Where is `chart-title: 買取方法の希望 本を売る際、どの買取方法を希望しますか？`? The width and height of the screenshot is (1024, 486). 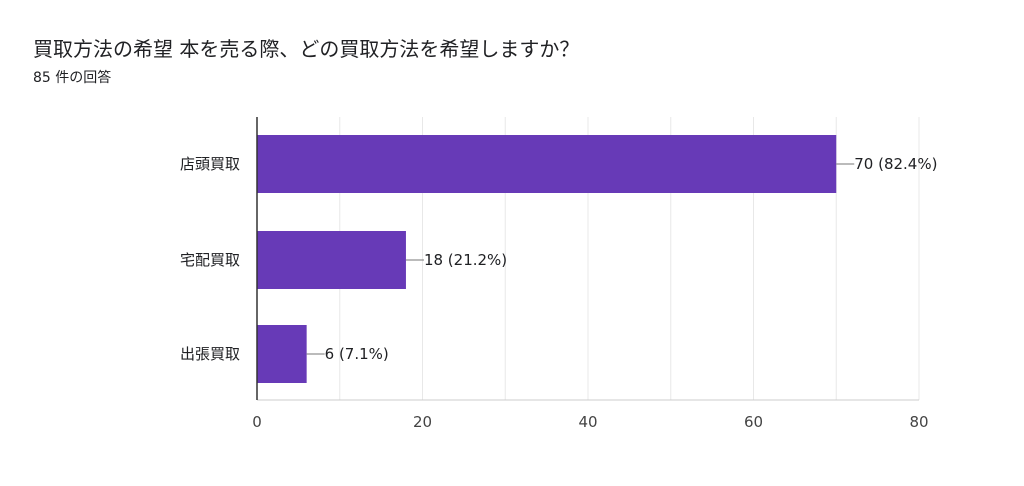
chart-title: 買取方法の希望 本を売る際、どの買取方法を希望しますか？ is located at coordinates (306, 49).